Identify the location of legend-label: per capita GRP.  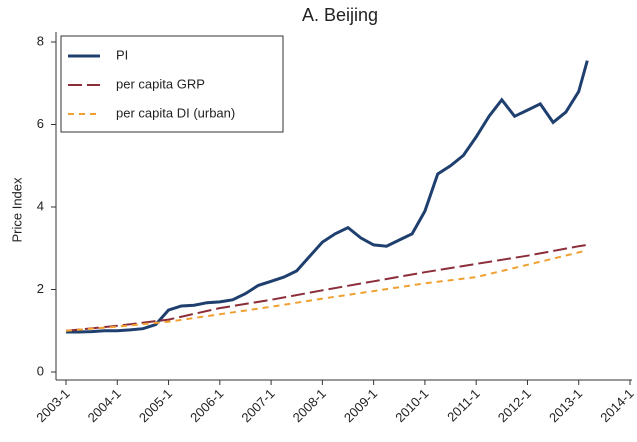
(160, 83).